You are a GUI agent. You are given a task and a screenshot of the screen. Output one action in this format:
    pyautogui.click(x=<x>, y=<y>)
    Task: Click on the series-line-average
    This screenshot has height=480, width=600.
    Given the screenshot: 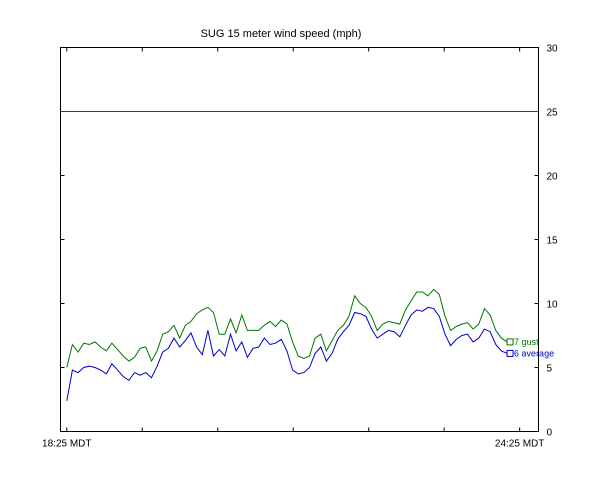 What is the action you would take?
    pyautogui.click(x=287, y=353)
    